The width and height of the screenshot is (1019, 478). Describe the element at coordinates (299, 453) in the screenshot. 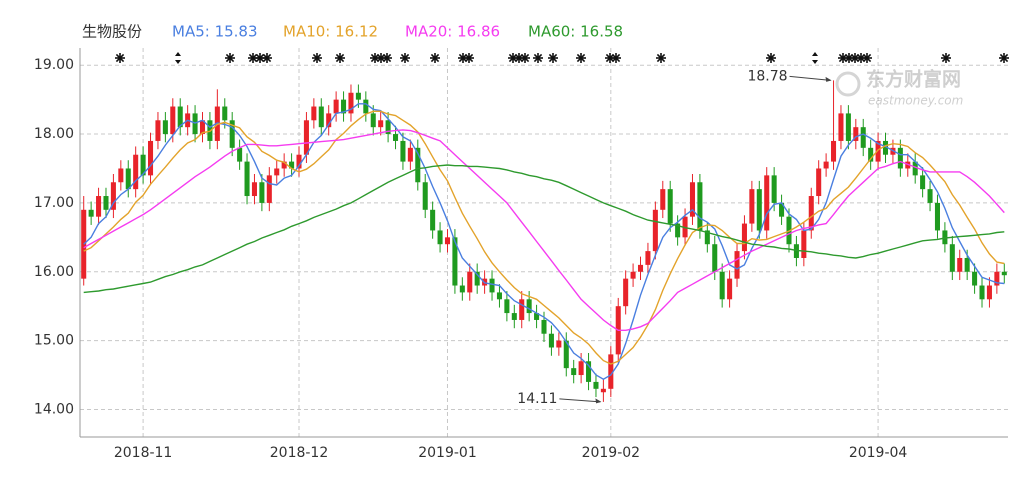

I see `x-tick-label: 2018-12` at that location.